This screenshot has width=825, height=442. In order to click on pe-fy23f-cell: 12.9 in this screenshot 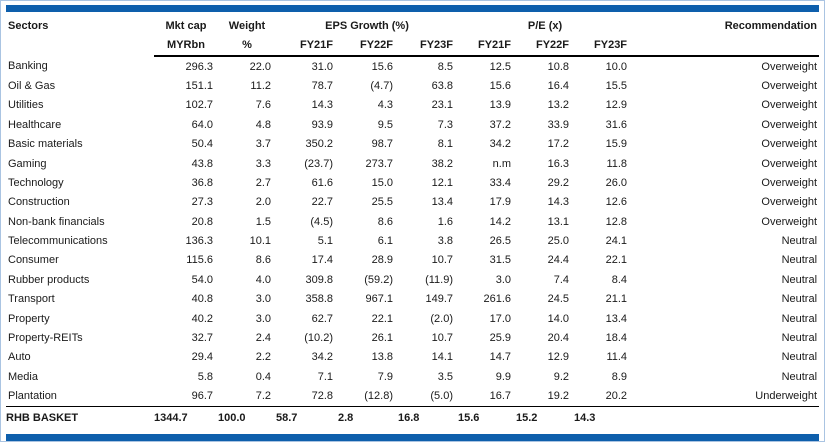, I will do `click(616, 105)`.